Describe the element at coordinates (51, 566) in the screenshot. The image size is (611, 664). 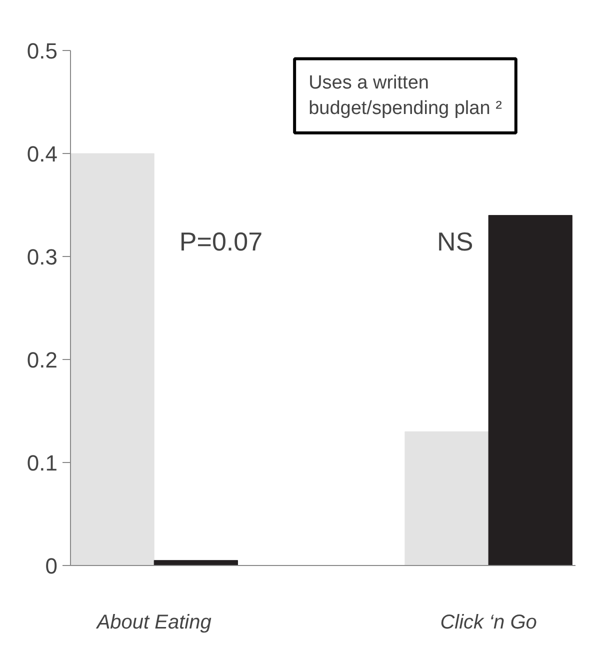
I see `y-tick-label: 0` at that location.